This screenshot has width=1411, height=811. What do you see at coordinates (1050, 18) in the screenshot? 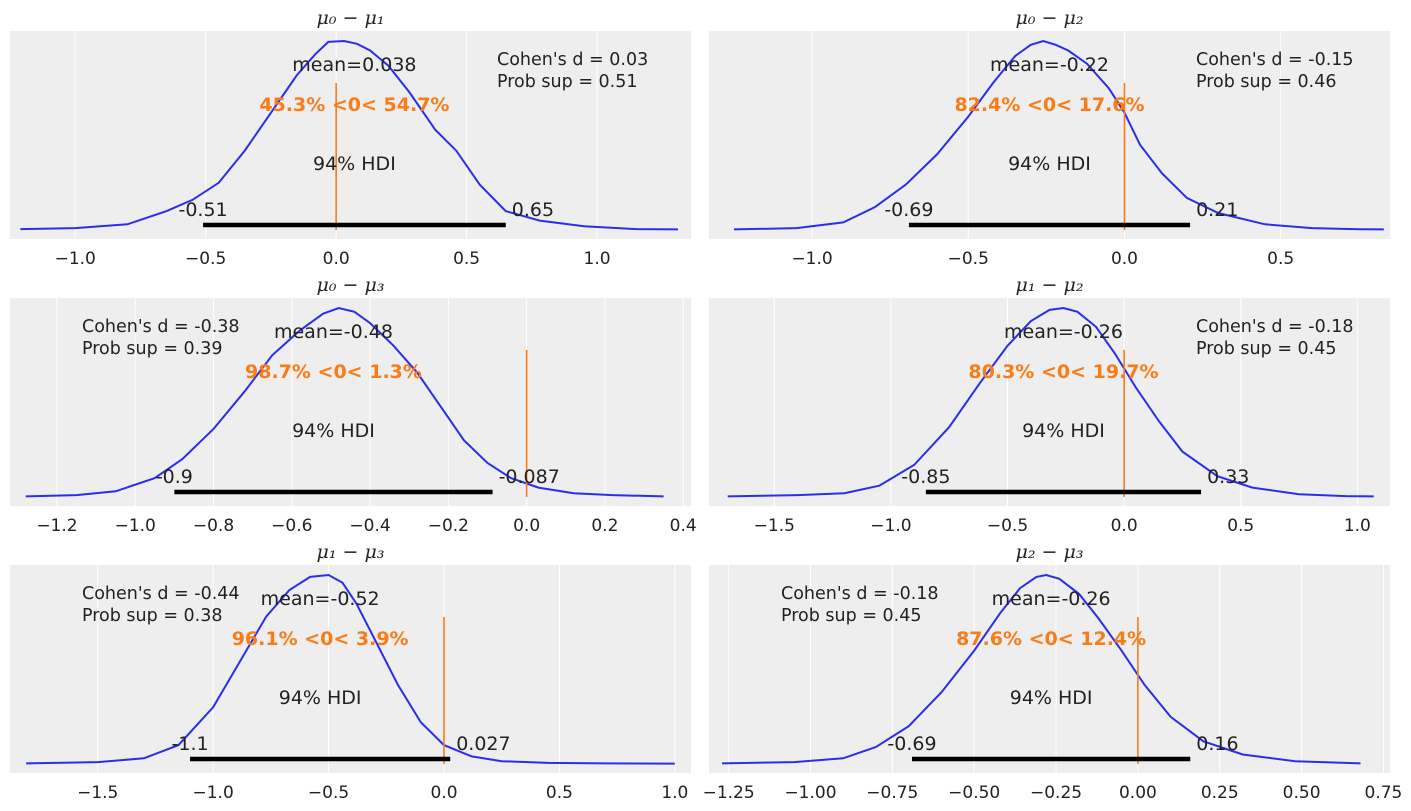
I see `panel-title: μ₀ − μ₂` at bounding box center [1050, 18].